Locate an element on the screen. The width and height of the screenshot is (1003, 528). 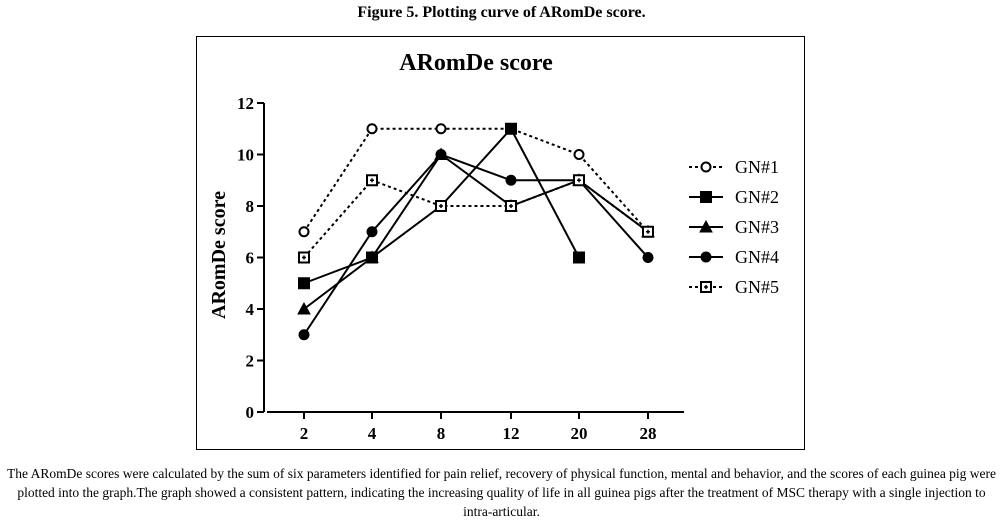
x-tick-label: 2 is located at coordinates (304, 433).